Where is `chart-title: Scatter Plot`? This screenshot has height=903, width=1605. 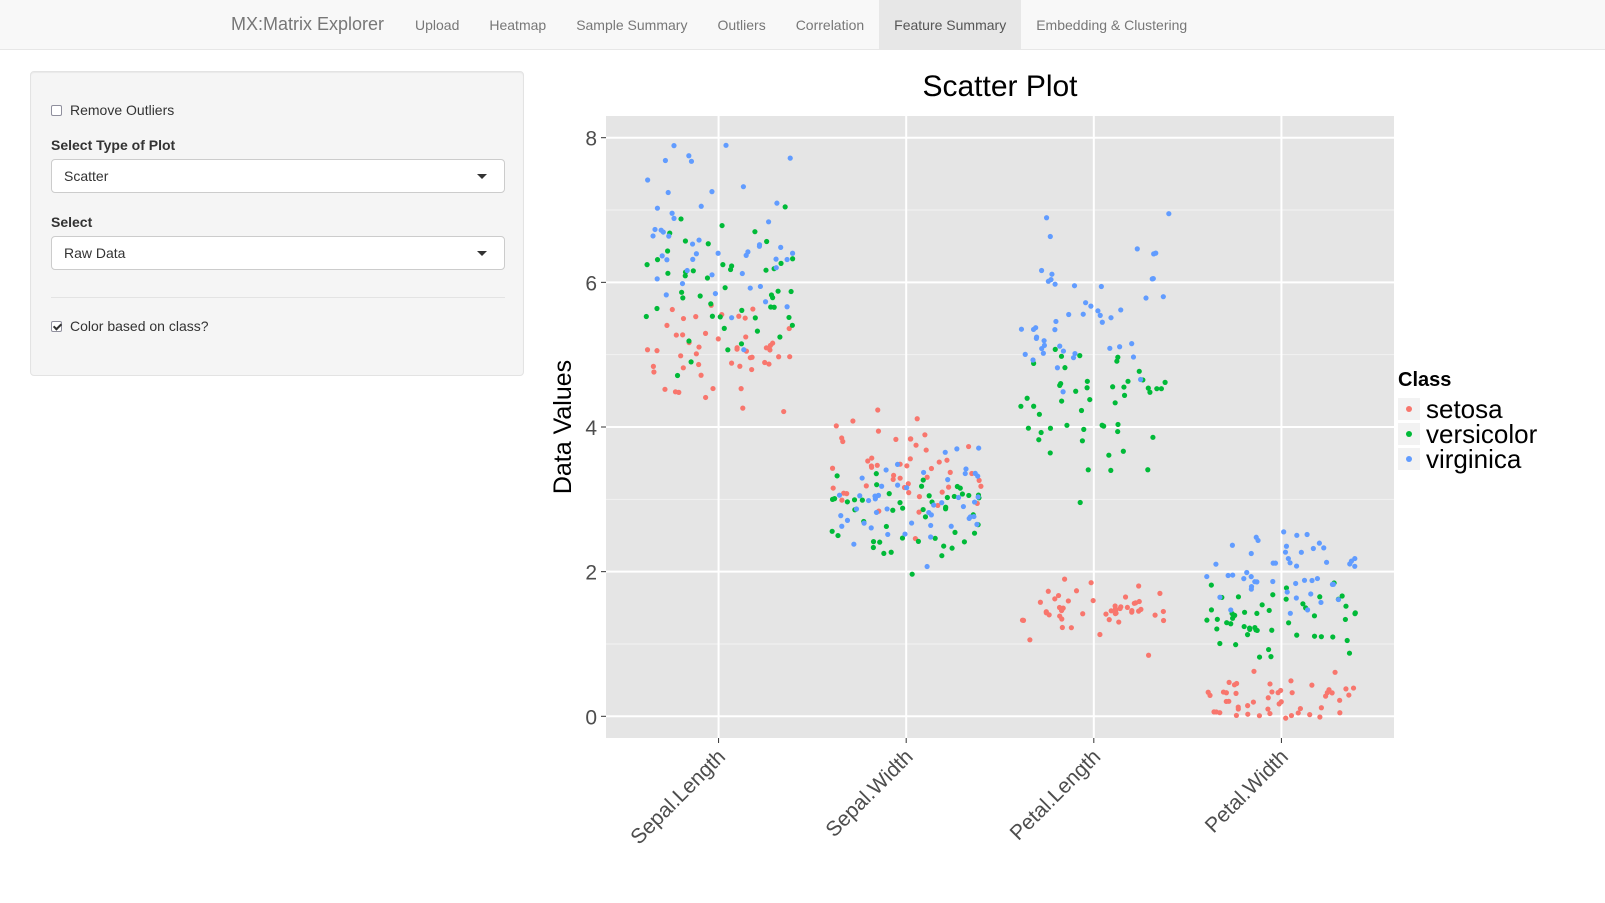 chart-title: Scatter Plot is located at coordinates (1000, 86).